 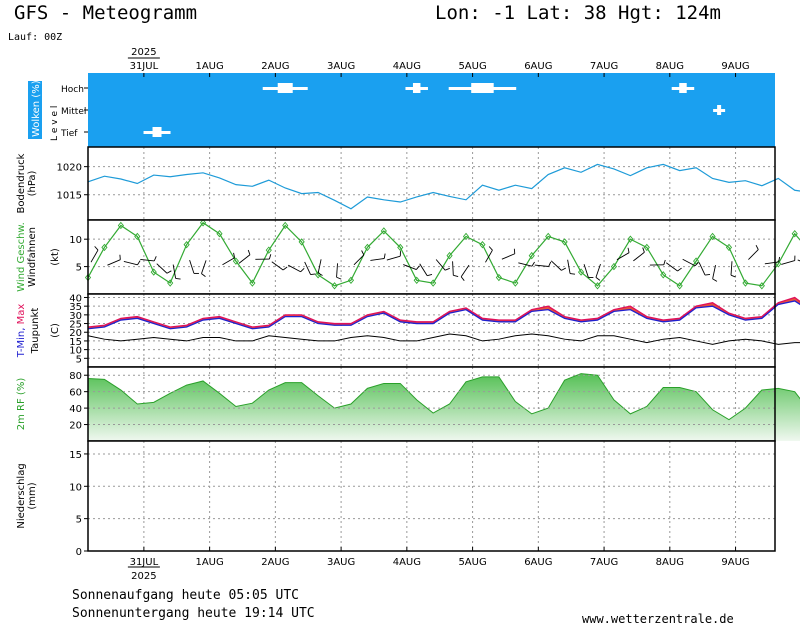 I want to click on top-day-label: 5AUG, so click(x=472, y=66).